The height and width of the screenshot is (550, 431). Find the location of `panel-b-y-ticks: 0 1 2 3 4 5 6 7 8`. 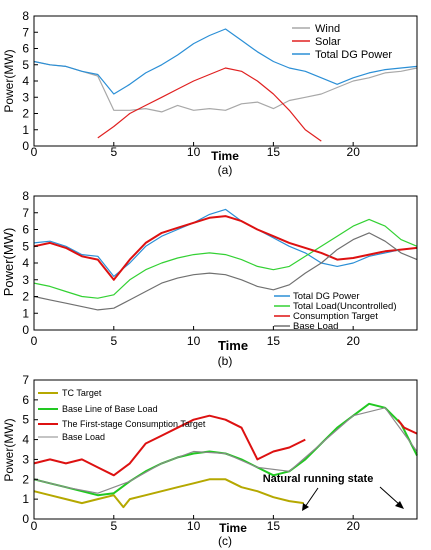

panel-b-y-ticks: 0 1 2 3 4 5 6 7 8 is located at coordinates (25, 263).